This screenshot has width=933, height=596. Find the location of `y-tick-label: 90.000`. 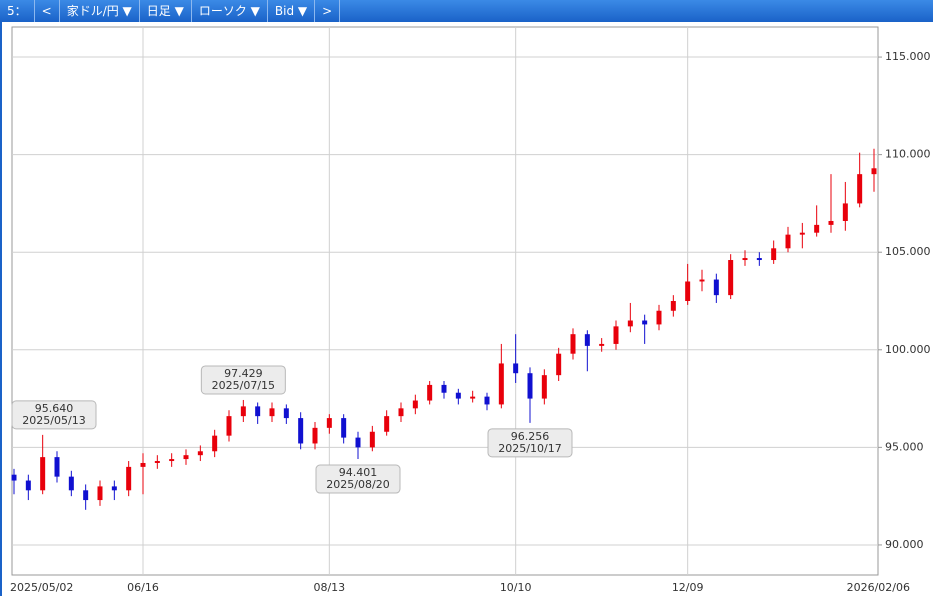

y-tick-label: 90.000 is located at coordinates (904, 544).